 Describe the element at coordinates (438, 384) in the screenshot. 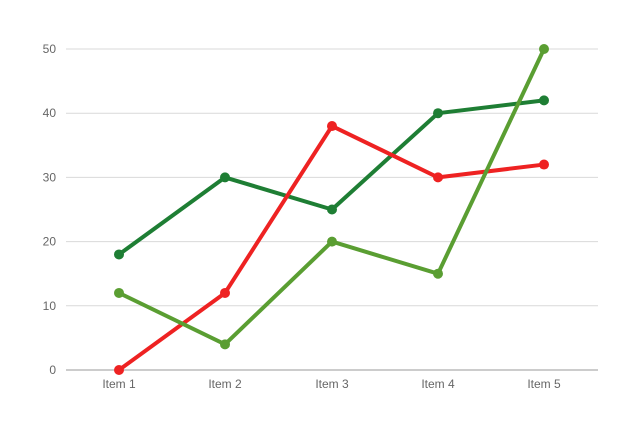

I see `x-tick-label: Item 4` at that location.